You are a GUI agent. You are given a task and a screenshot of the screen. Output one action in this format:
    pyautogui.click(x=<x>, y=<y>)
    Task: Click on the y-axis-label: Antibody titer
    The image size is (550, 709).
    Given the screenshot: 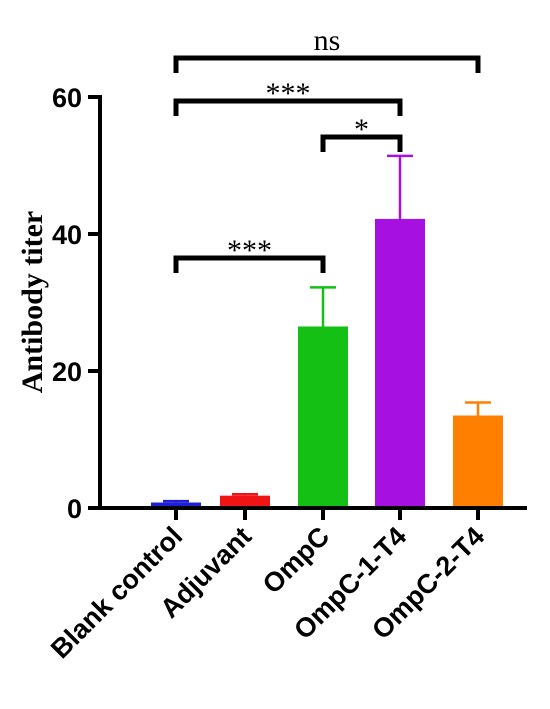 What is the action you would take?
    pyautogui.click(x=32, y=302)
    